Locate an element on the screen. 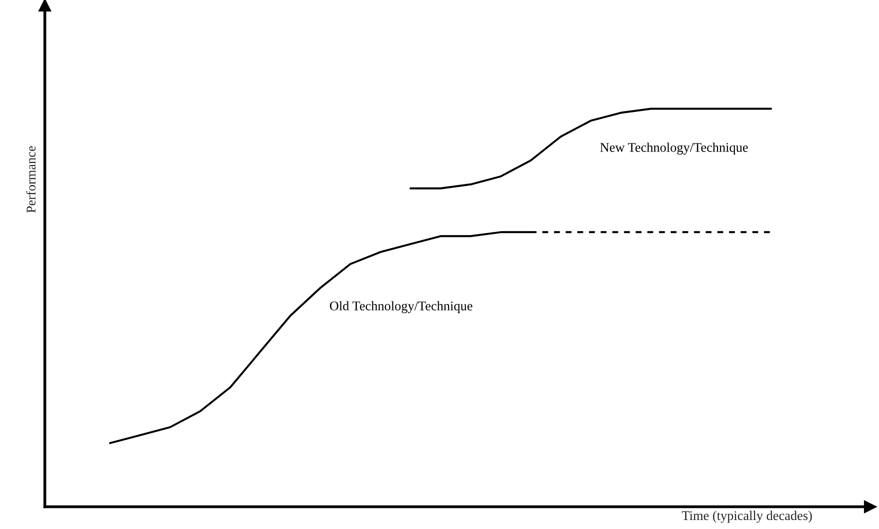  series-label: Old Technology/Technique is located at coordinates (401, 307).